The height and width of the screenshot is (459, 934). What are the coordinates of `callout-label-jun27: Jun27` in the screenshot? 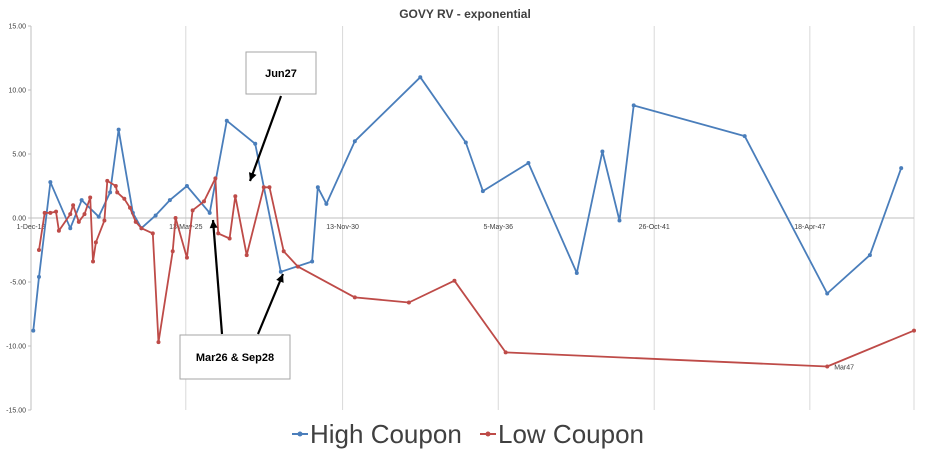 It's located at (281, 74).